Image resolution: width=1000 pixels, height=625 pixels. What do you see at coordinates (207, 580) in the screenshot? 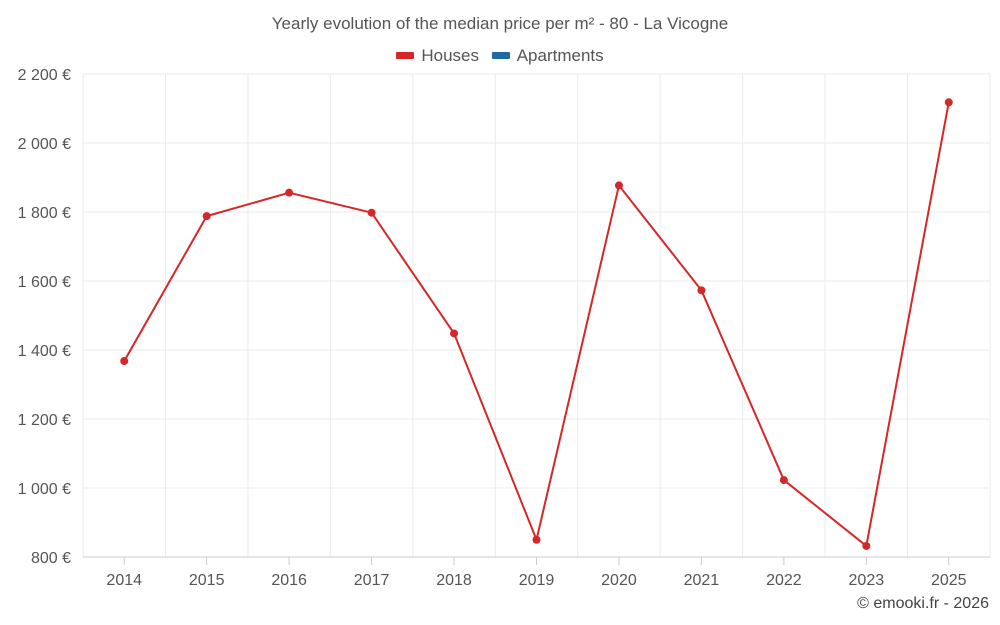
I see `x-tick-label: 2015` at bounding box center [207, 580].